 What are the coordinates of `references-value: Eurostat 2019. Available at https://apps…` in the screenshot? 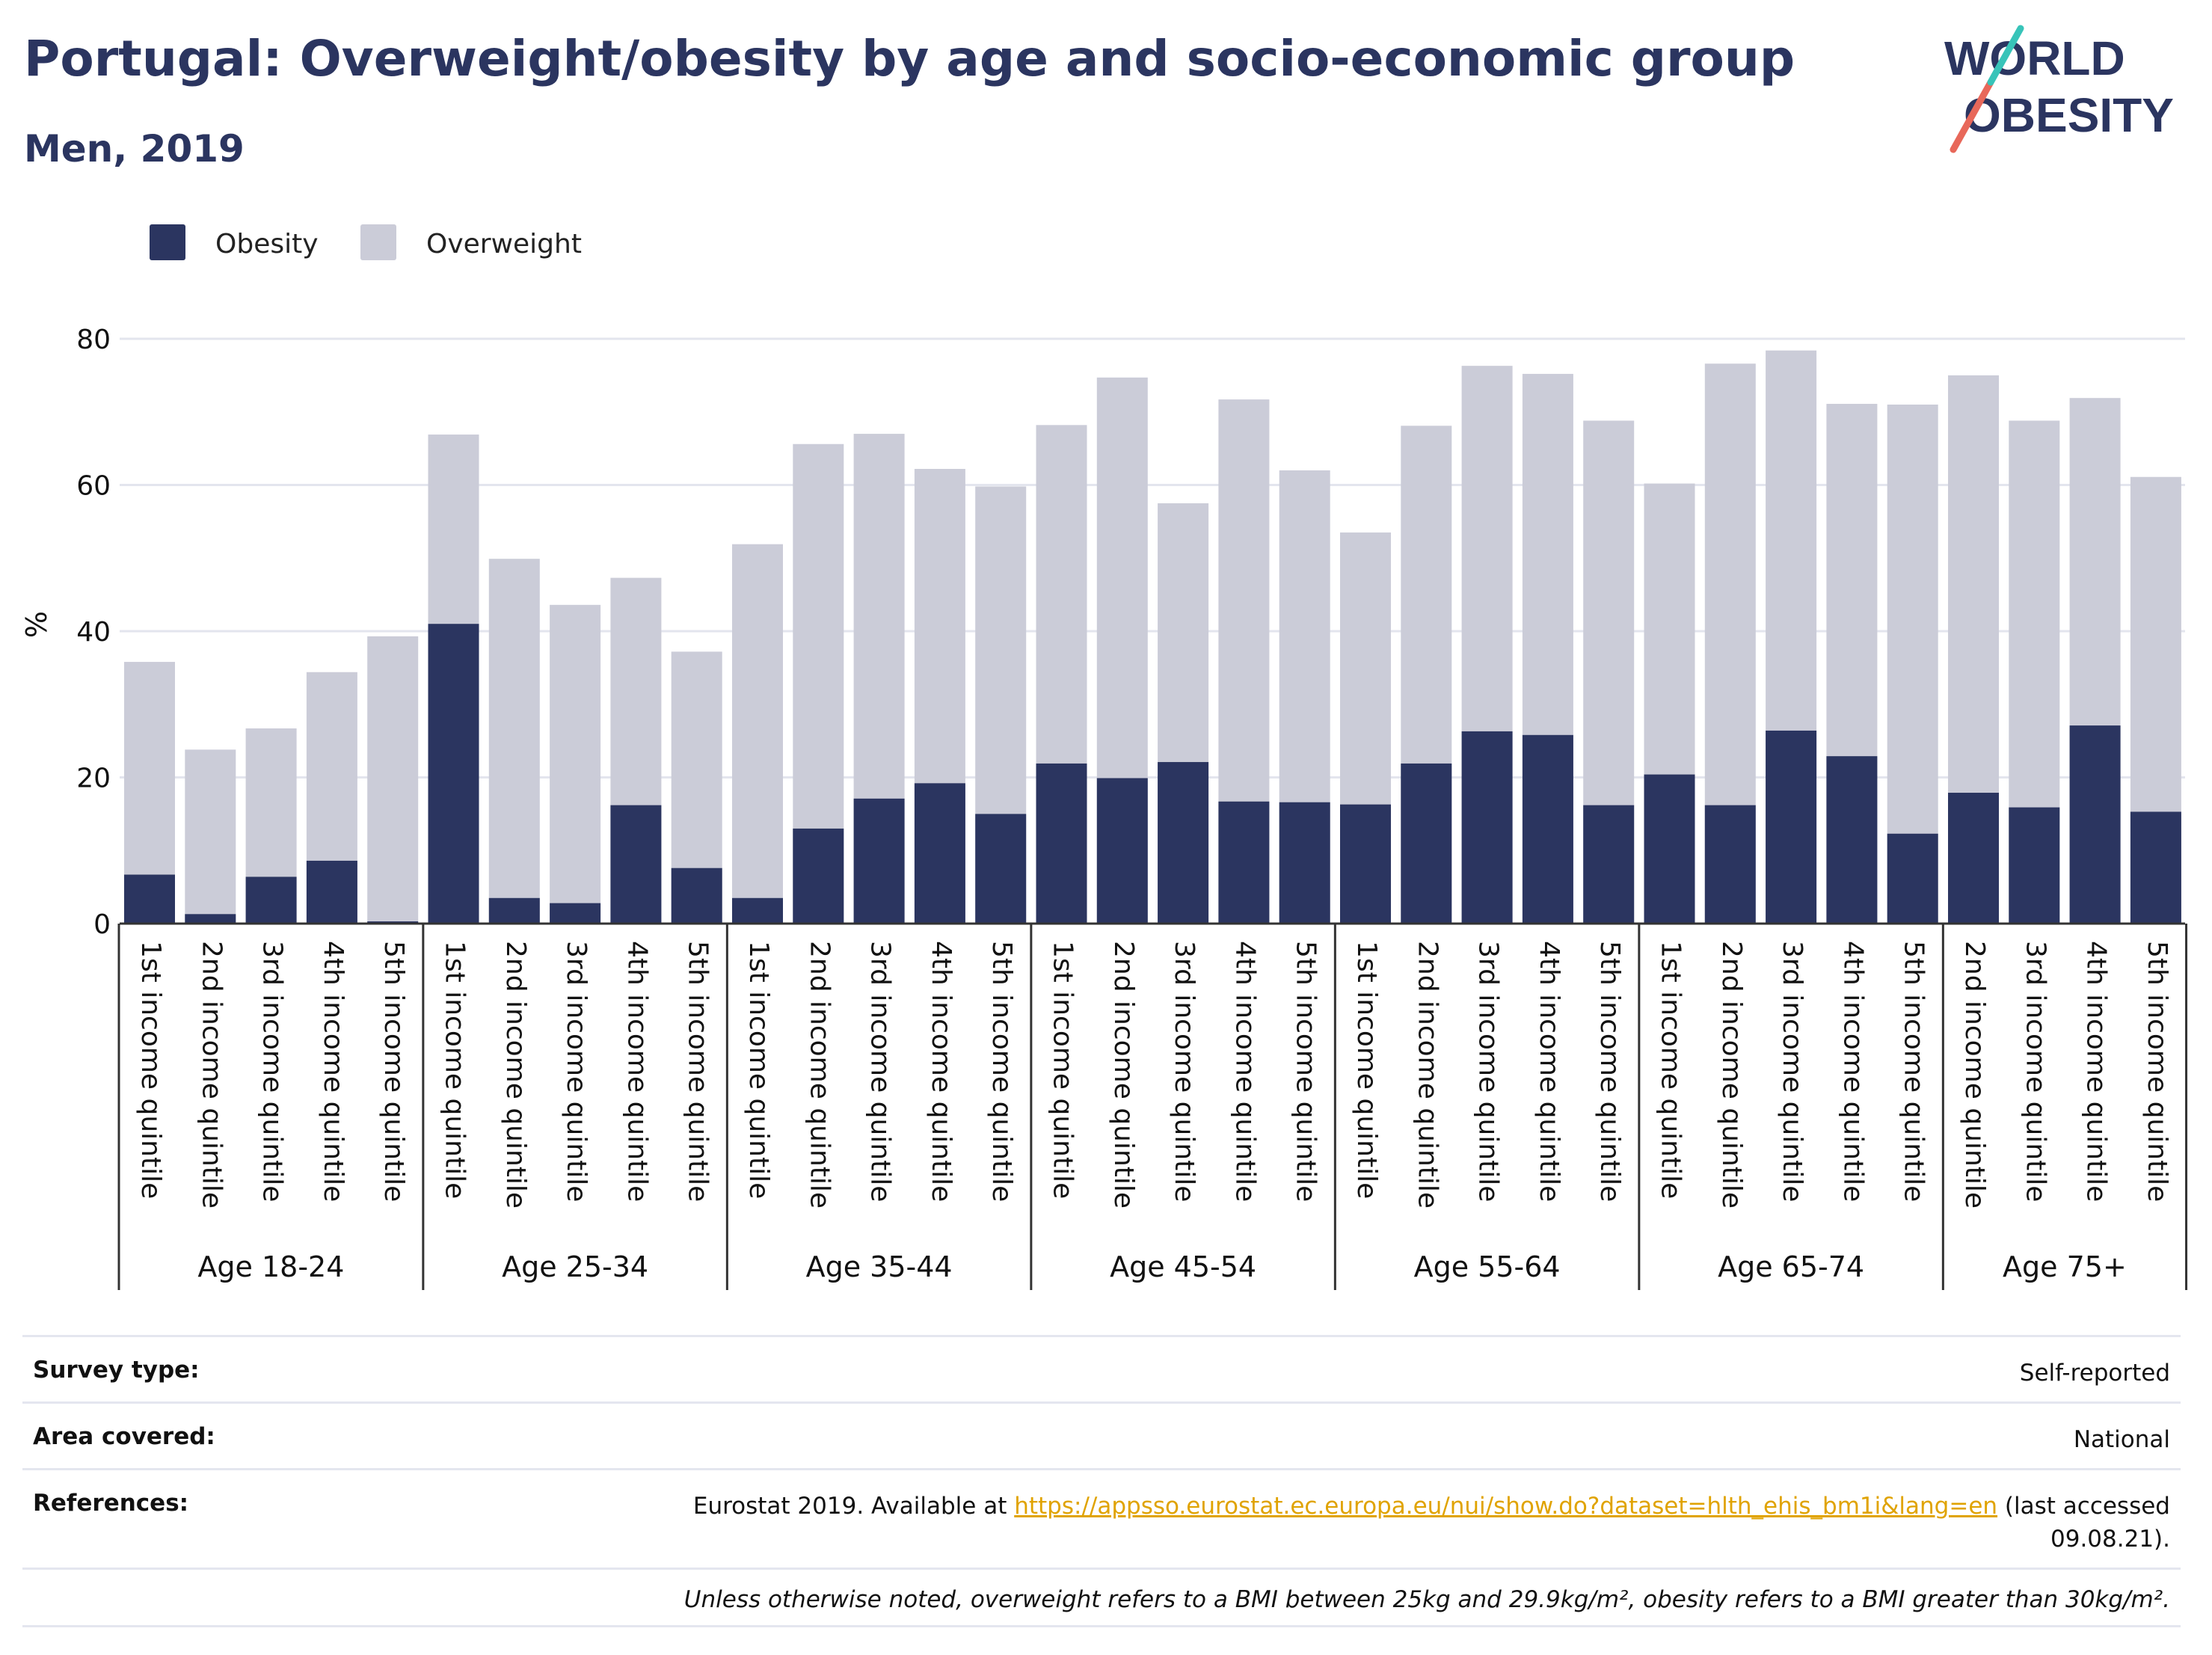 It's located at (1422, 1523).